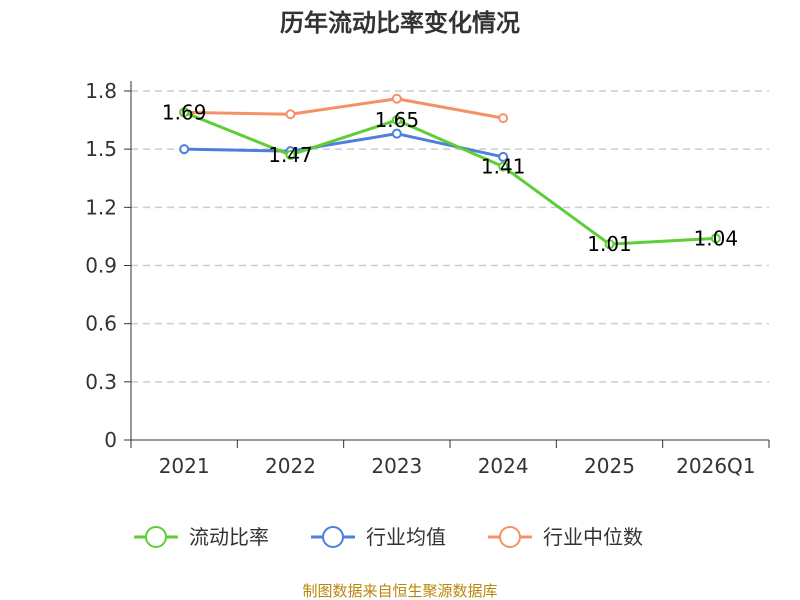 The height and width of the screenshot is (600, 800). What do you see at coordinates (609, 466) in the screenshot?
I see `x-tick-label: 2025` at bounding box center [609, 466].